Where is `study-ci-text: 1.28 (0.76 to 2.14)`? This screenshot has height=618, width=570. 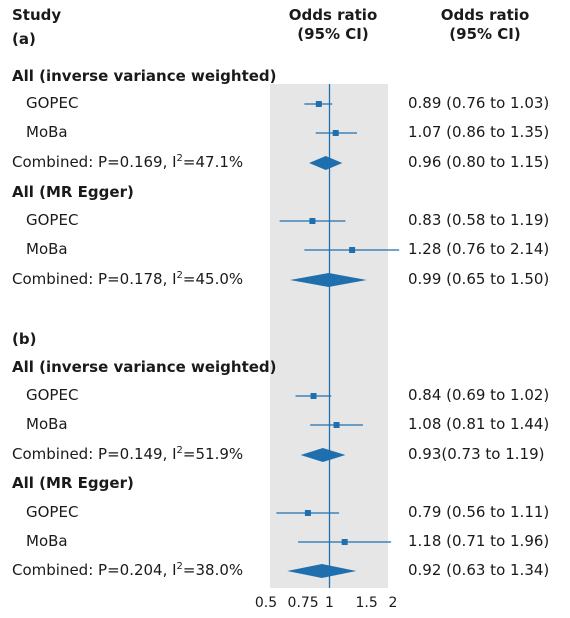
study-ci-text: 1.28 (0.76 to 2.14) is located at coordinates (479, 249).